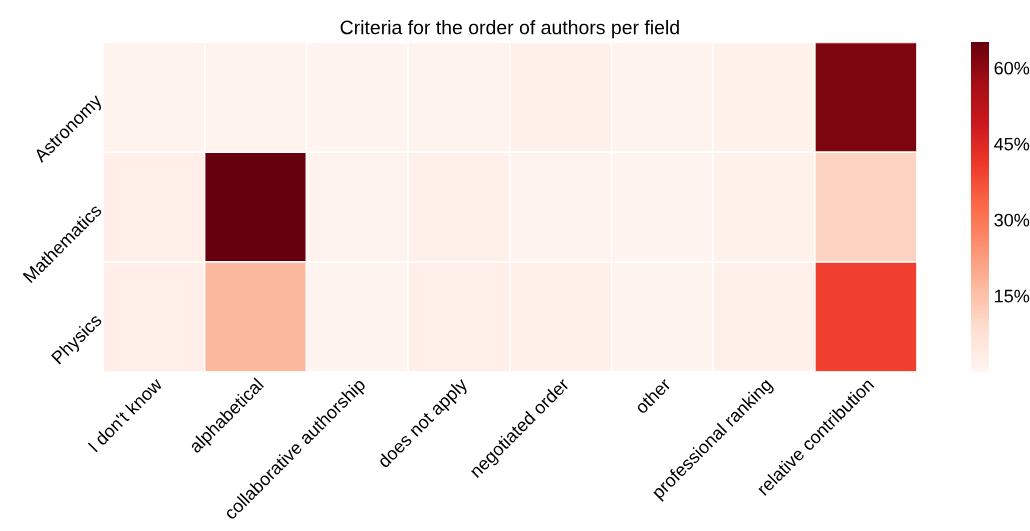 The image size is (1030, 531). What do you see at coordinates (1012, 220) in the screenshot?
I see `color-bar-label: 30%` at bounding box center [1012, 220].